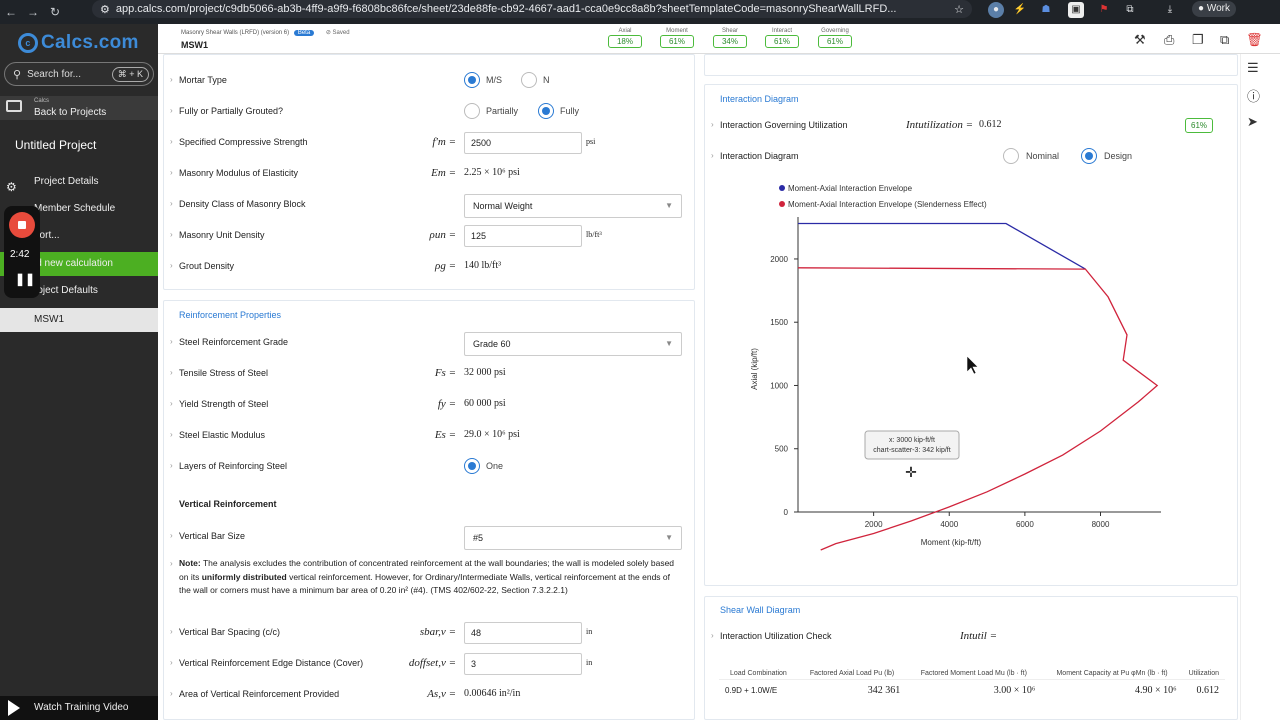  Describe the element at coordinates (996, 10) in the screenshot. I see `extension-icon: ●` at that location.